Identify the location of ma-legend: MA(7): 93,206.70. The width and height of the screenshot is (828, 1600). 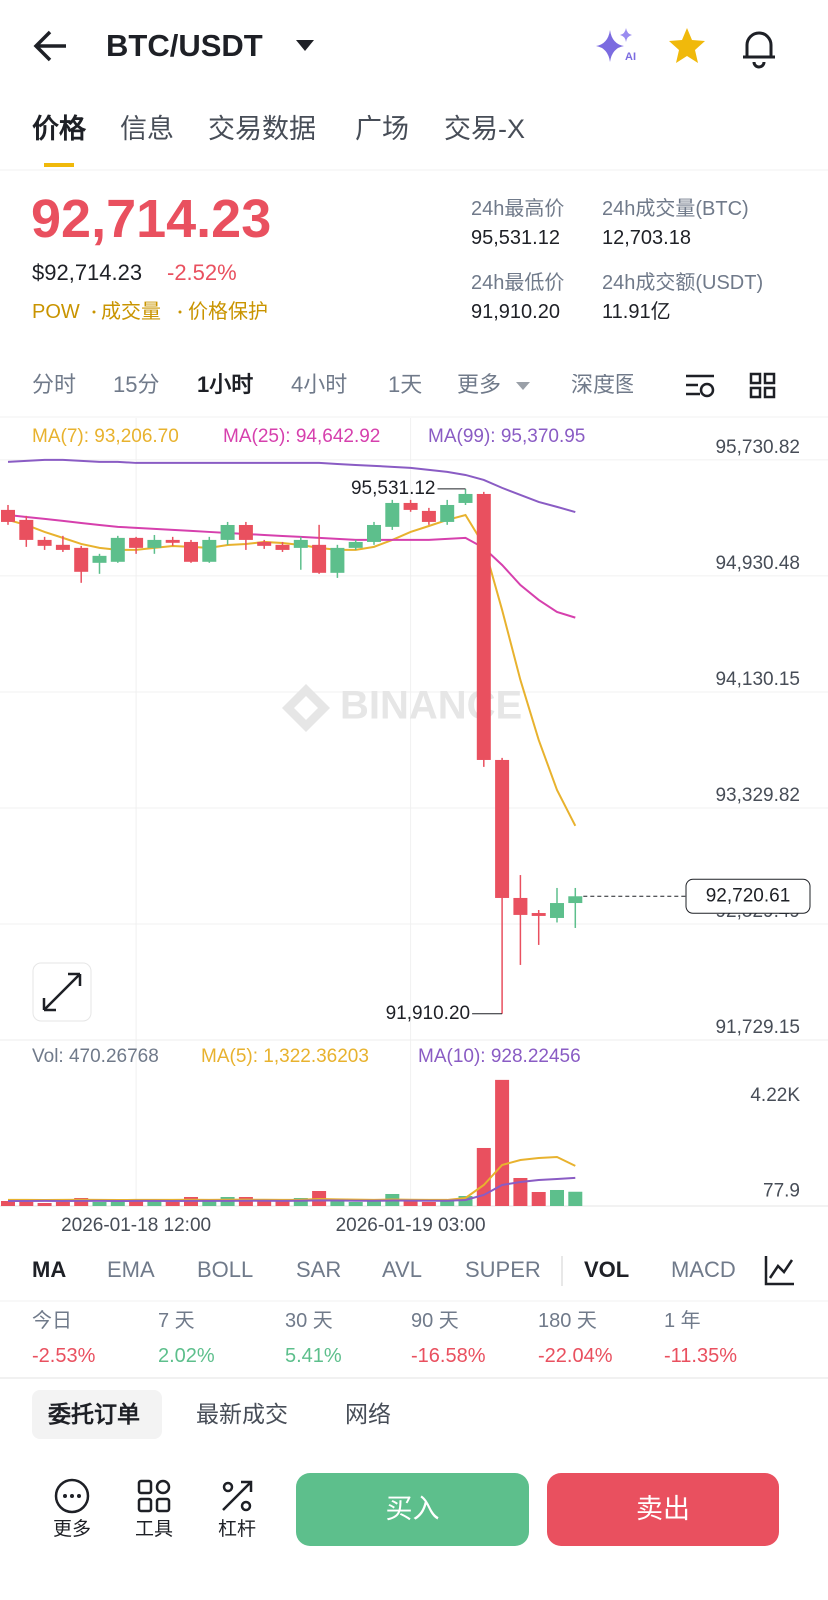
(105, 436).